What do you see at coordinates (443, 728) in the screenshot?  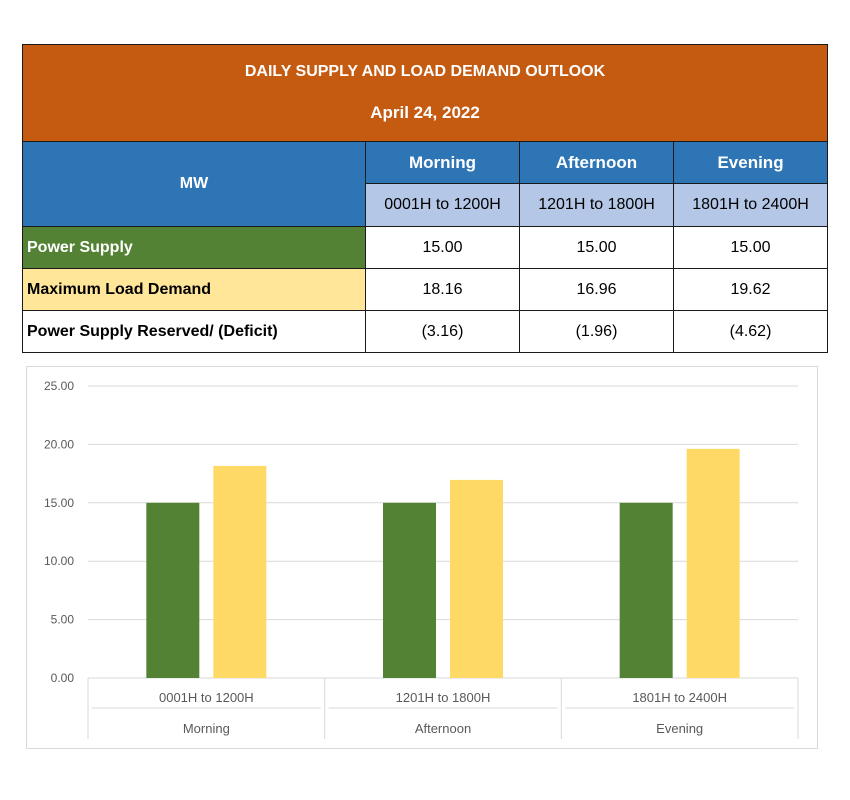 I see `x-group-label: Afternoon` at bounding box center [443, 728].